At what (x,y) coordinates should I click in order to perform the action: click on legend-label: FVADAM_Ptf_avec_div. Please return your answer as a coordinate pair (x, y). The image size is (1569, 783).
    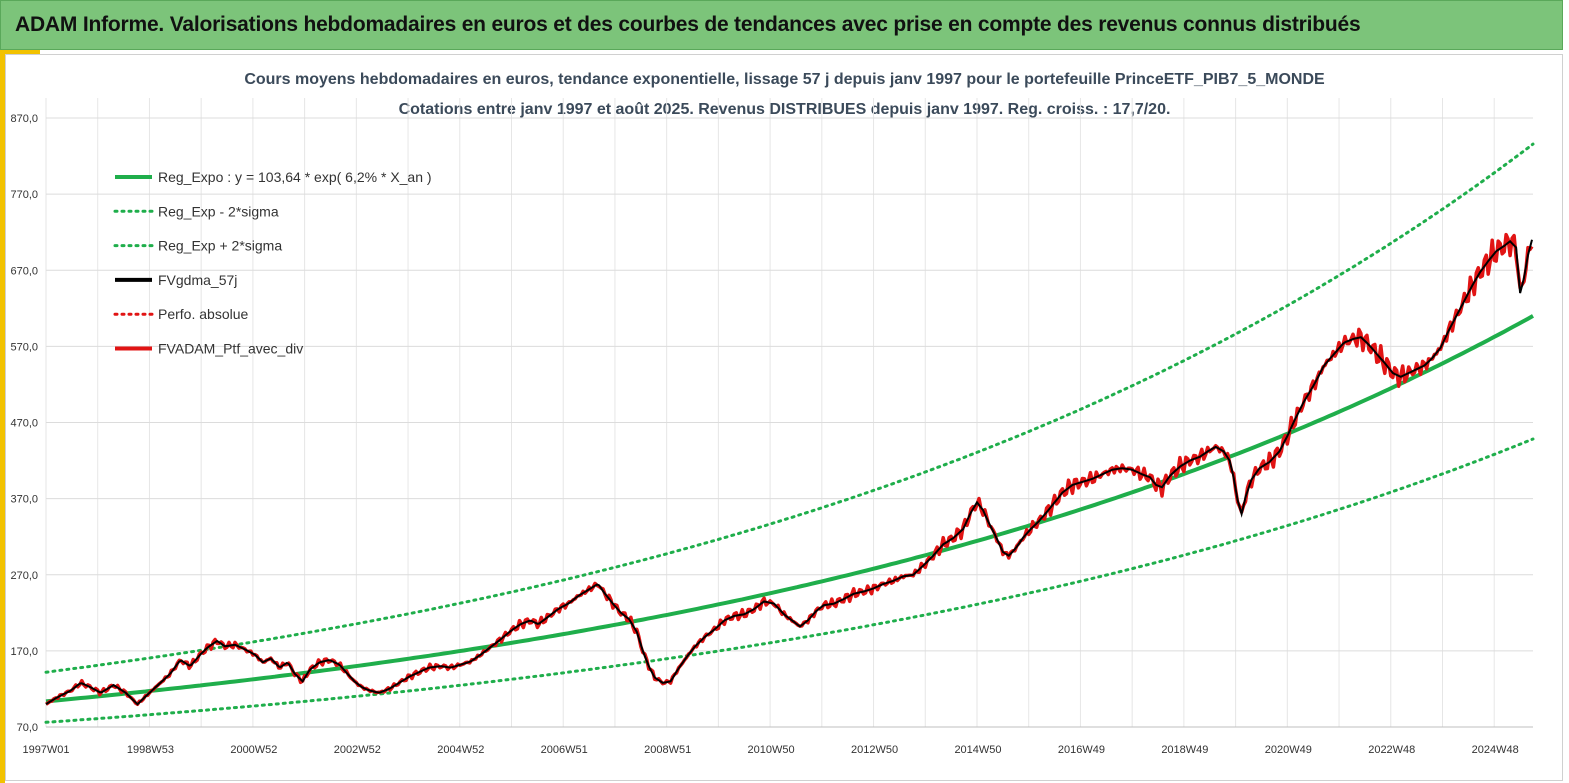
    Looking at the image, I should click on (230, 349).